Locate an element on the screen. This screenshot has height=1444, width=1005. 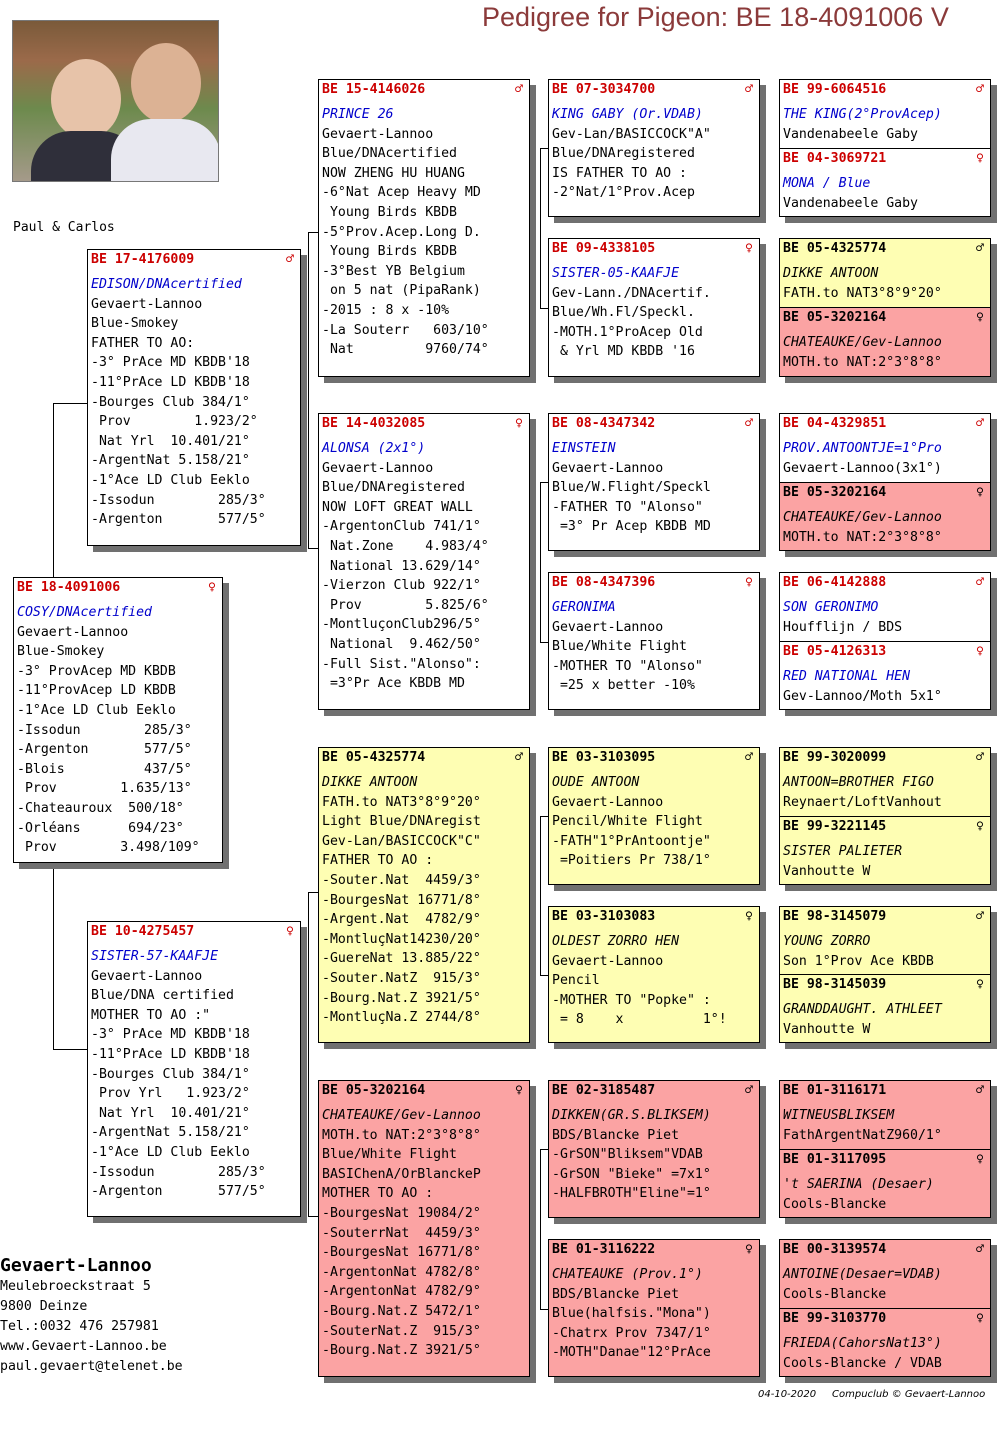
info-line: -MOTHER TO "Popke" : is located at coordinates (631, 1000).